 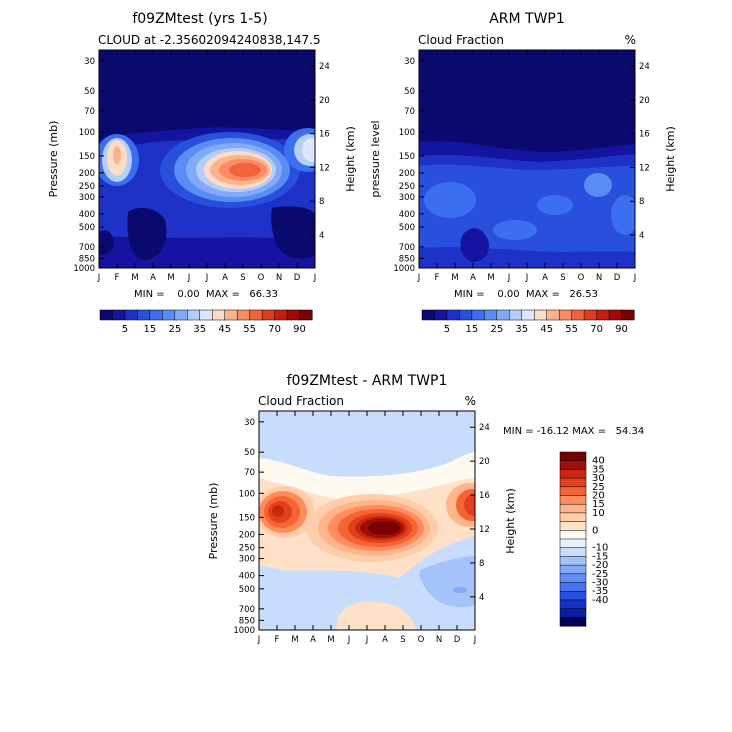 What do you see at coordinates (621, 329) in the screenshot?
I see `colorbar-label: 90` at bounding box center [621, 329].